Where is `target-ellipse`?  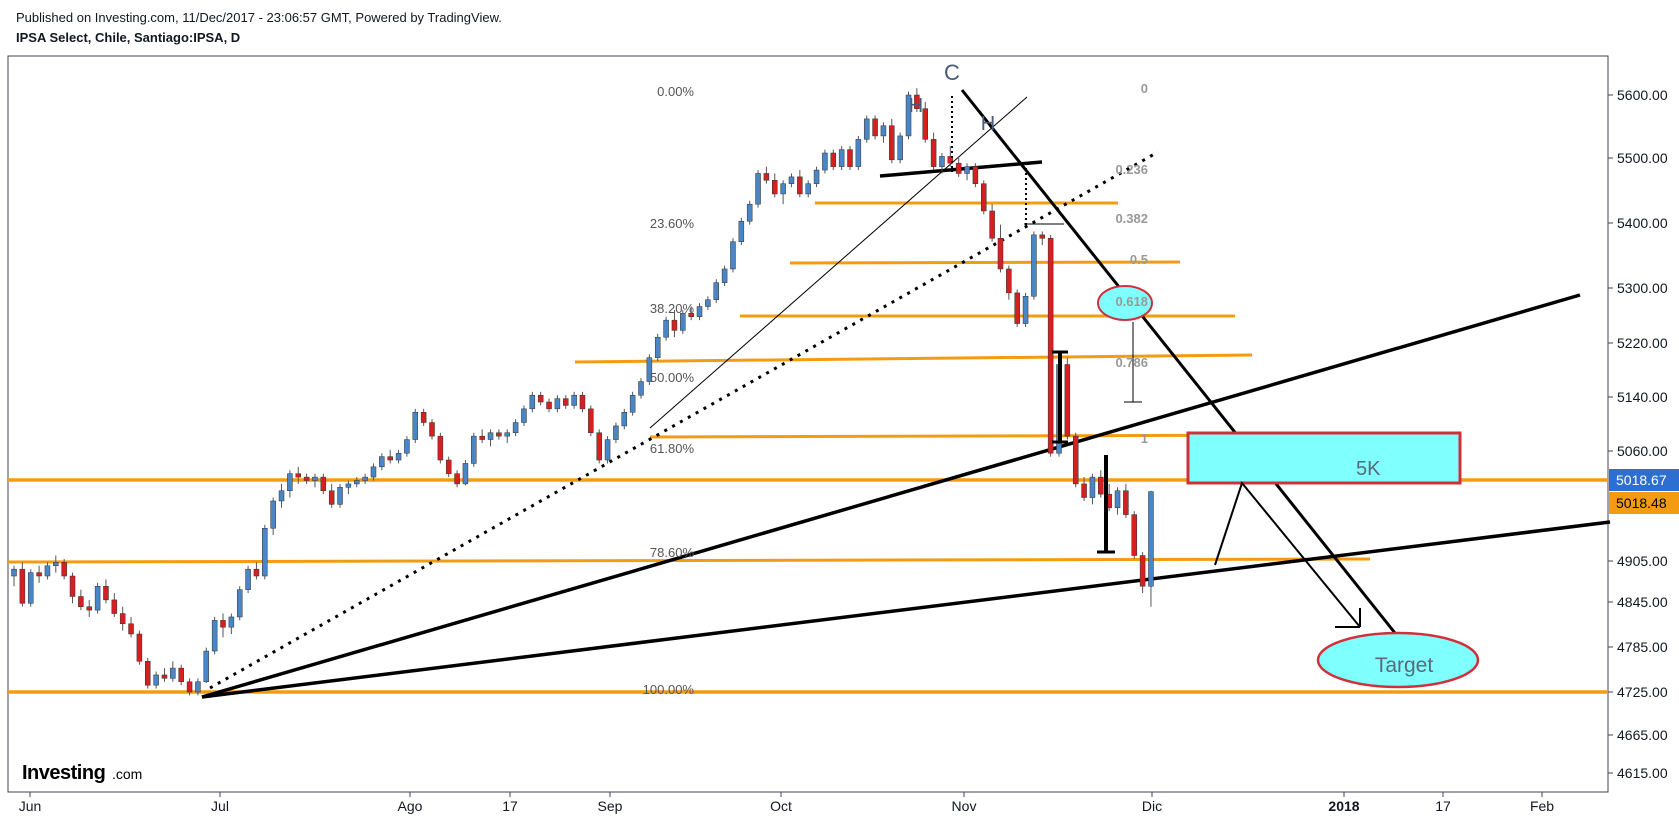
target-ellipse is located at coordinates (1398, 660).